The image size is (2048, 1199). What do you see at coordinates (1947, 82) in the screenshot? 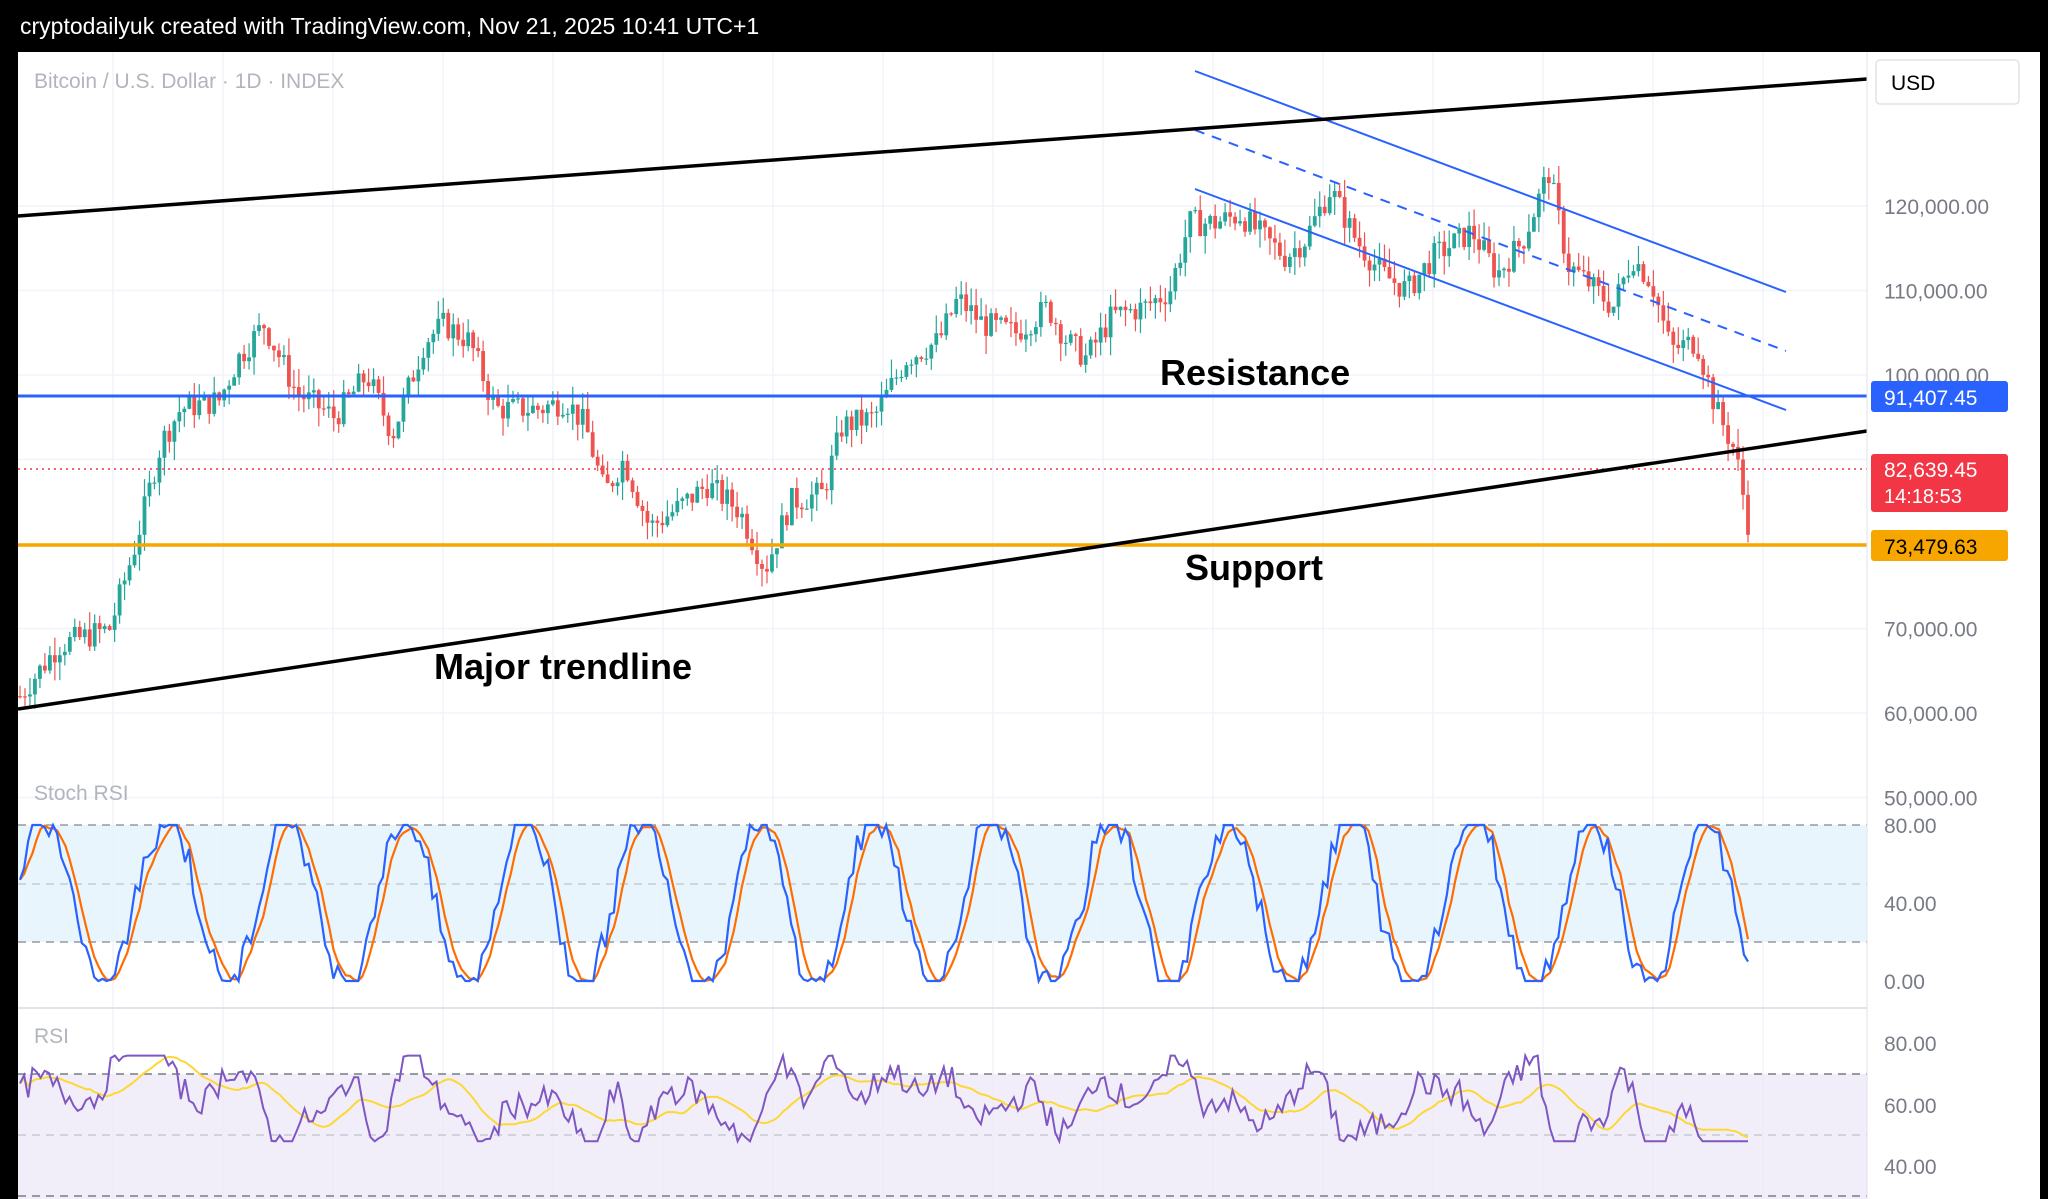
I see `currency-box` at bounding box center [1947, 82].